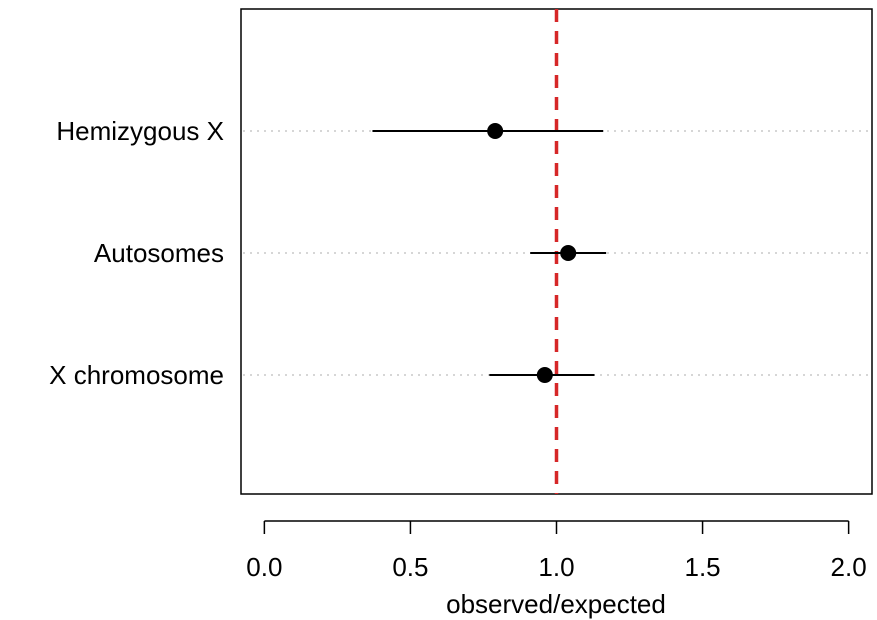  Describe the element at coordinates (556, 567) in the screenshot. I see `x-tick-label-2: 1.0` at that location.